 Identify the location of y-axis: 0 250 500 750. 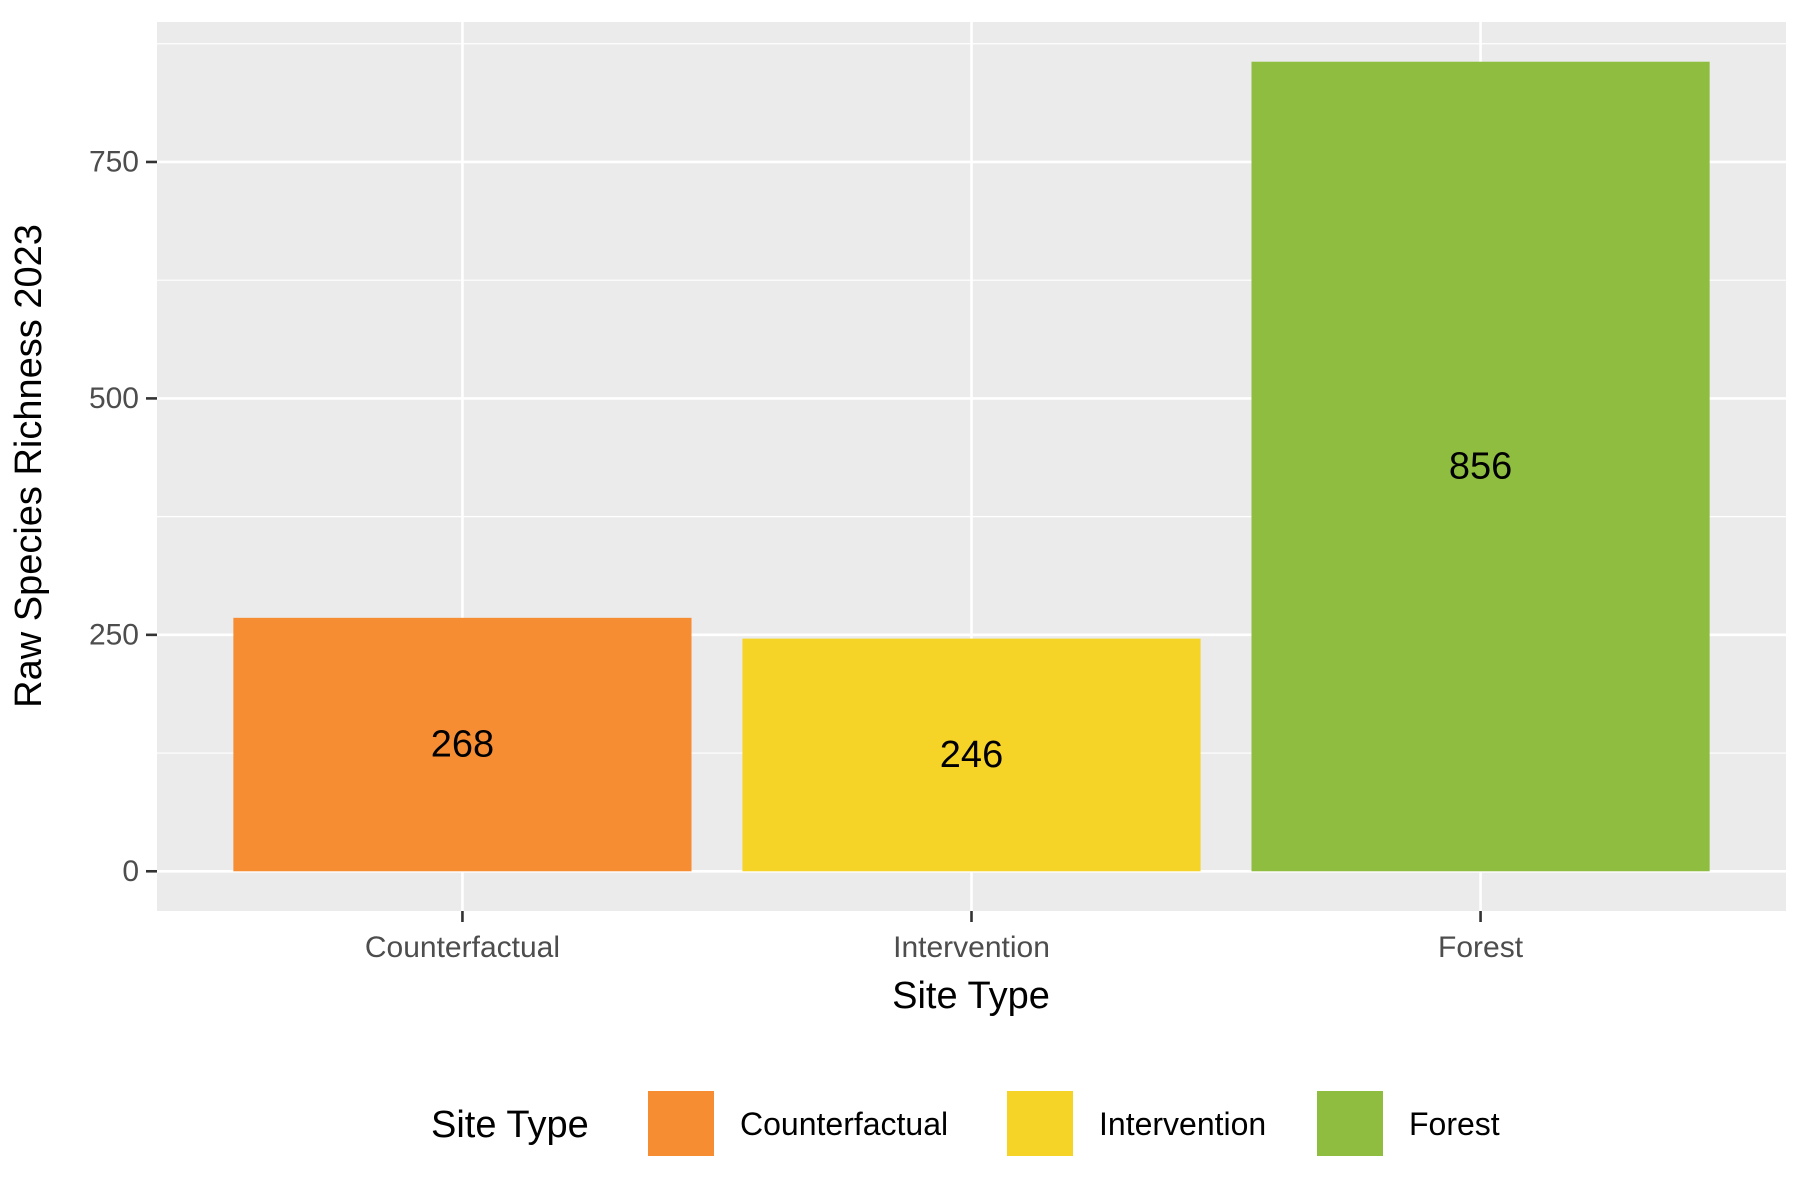
(123, 516).